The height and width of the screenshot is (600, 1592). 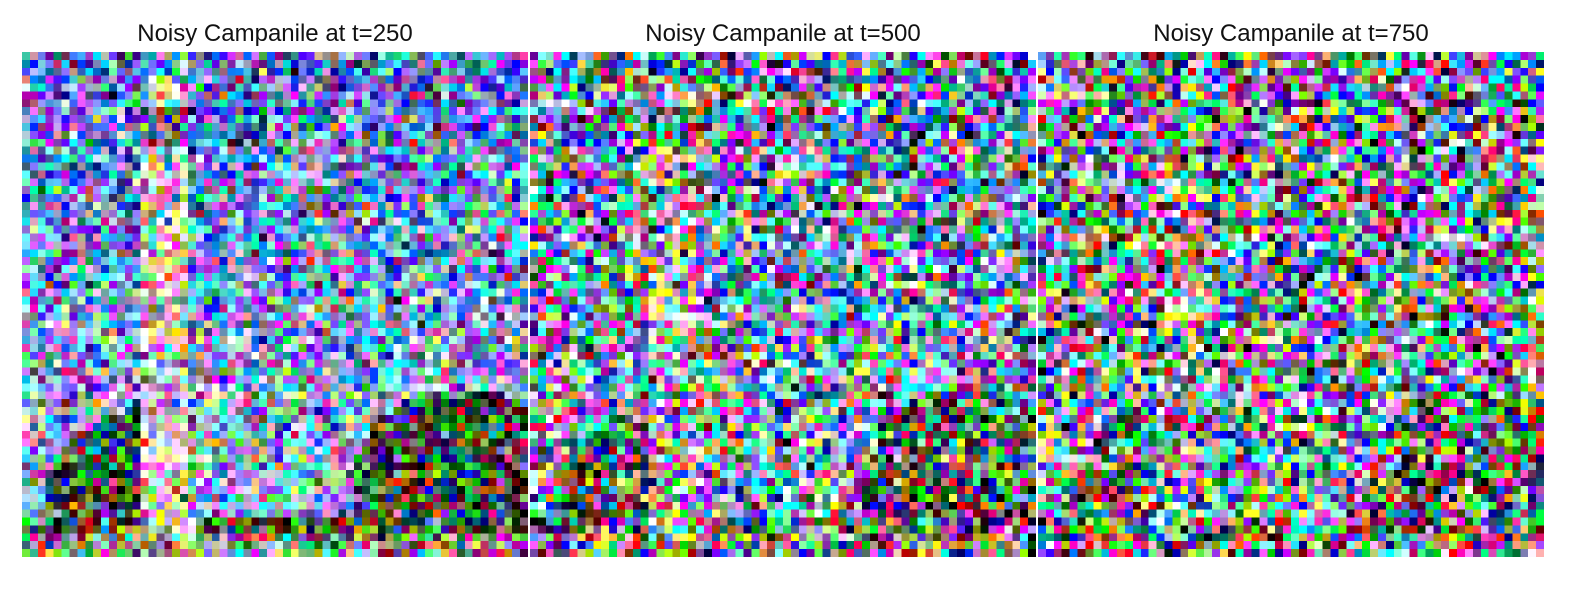 What do you see at coordinates (1291, 33) in the screenshot?
I see `panel-title: Noisy Campanile at t=750` at bounding box center [1291, 33].